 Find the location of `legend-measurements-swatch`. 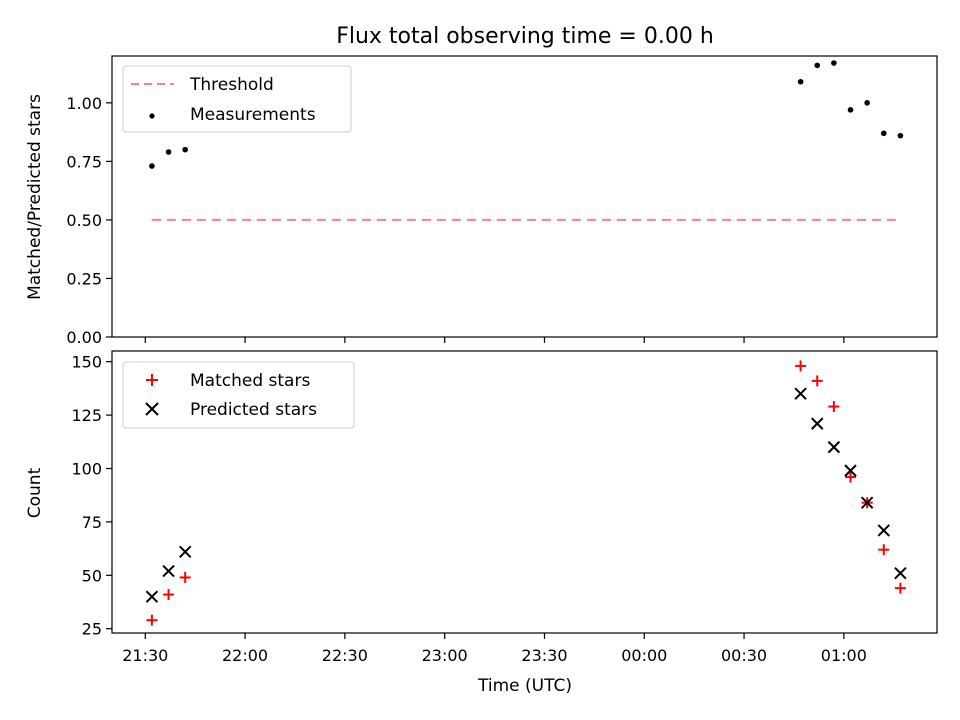

legend-measurements-swatch is located at coordinates (152, 116).